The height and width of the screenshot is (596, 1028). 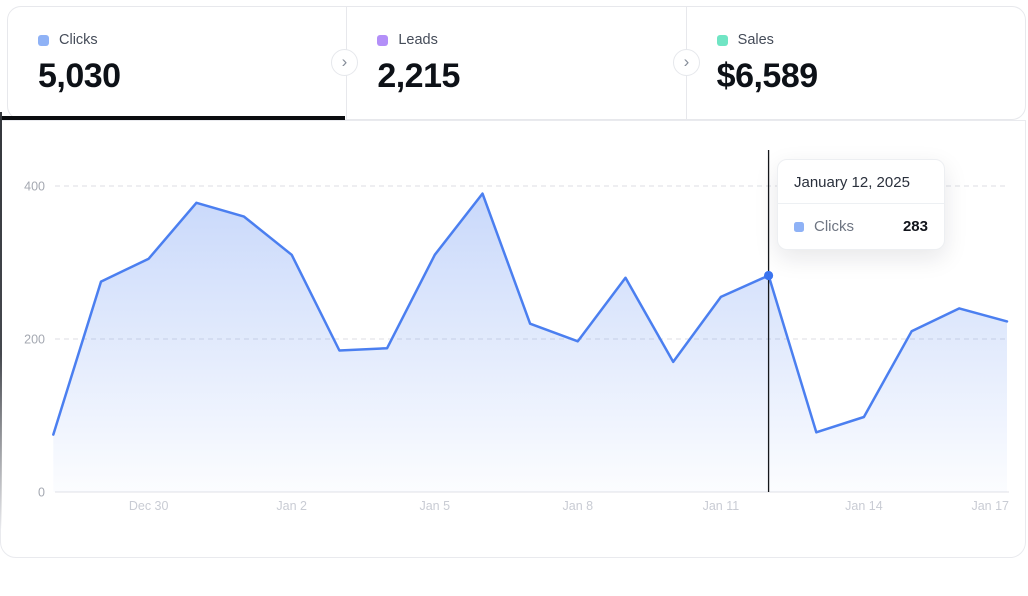 What do you see at coordinates (755, 40) in the screenshot?
I see `tab-sales-label: Sales` at bounding box center [755, 40].